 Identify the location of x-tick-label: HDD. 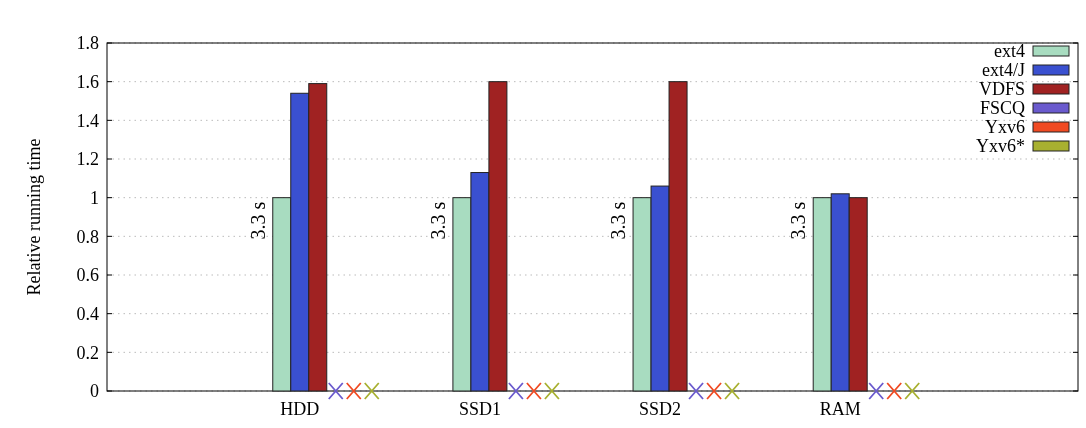
(300, 409).